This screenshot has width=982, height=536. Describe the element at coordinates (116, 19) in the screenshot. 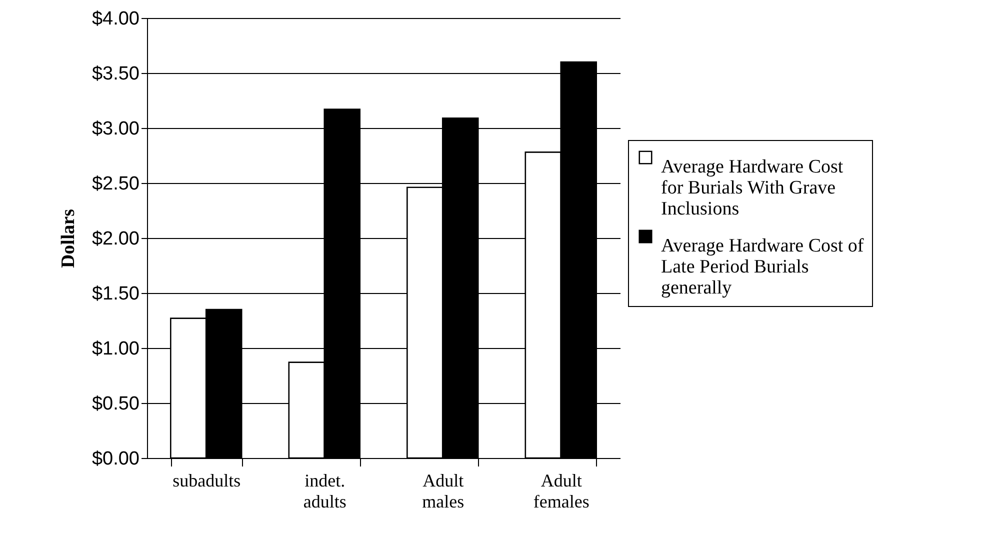

I see `y-tick-label: $4.00` at that location.